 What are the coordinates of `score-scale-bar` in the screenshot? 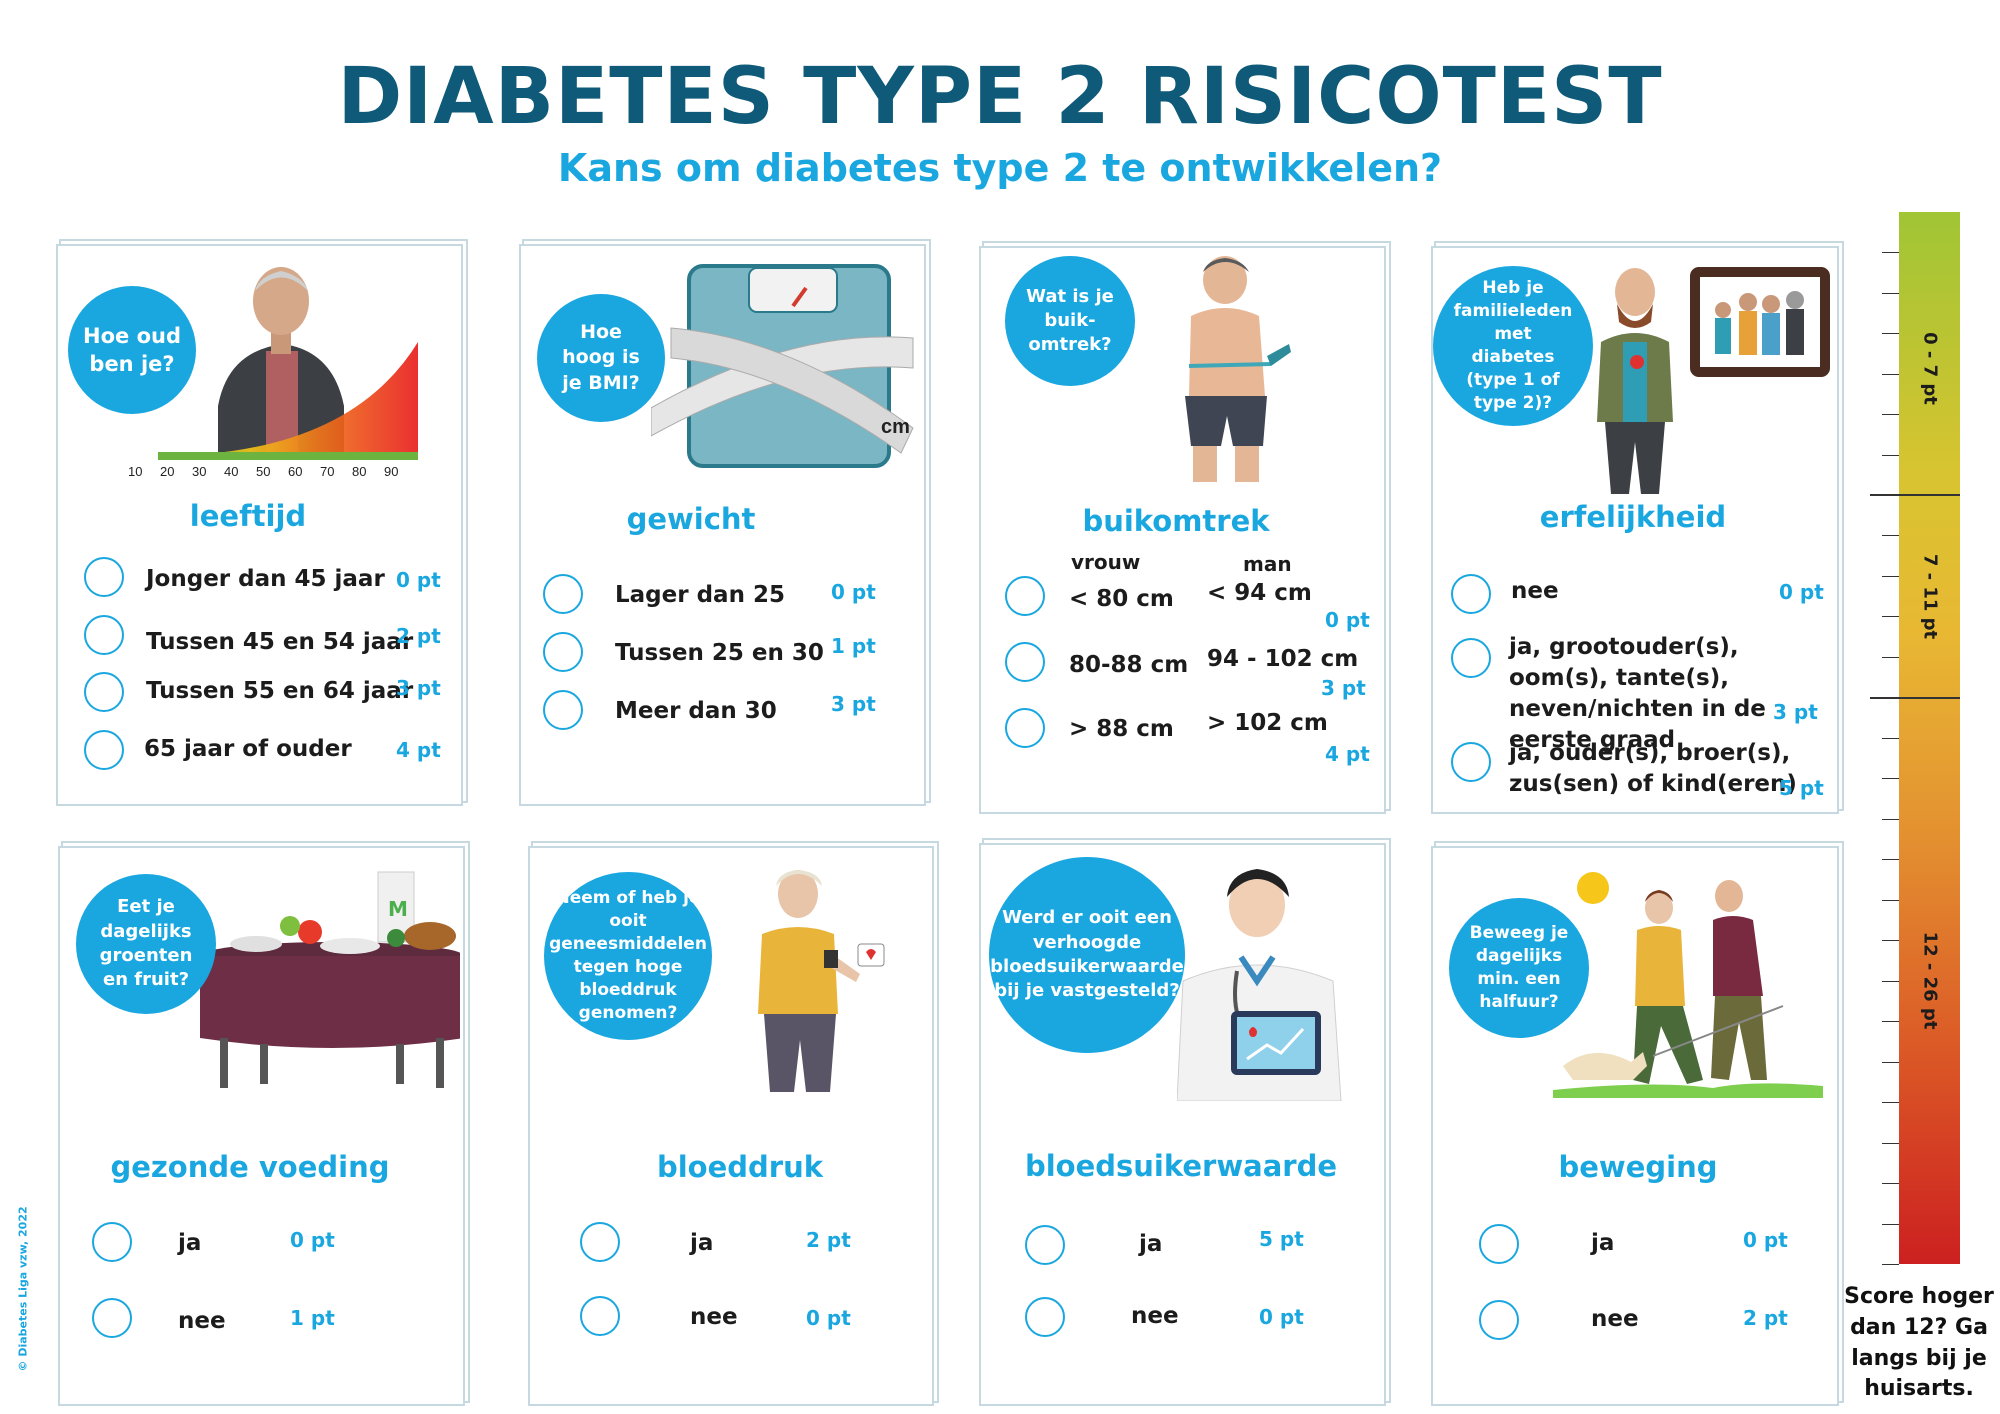 It's located at (1929, 738).